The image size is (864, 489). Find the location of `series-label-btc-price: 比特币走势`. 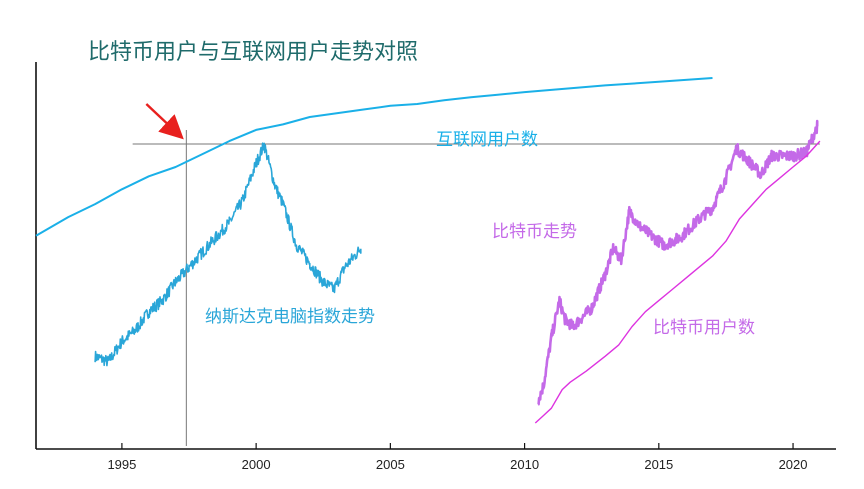

series-label-btc-price: 比特币走势 is located at coordinates (534, 232).